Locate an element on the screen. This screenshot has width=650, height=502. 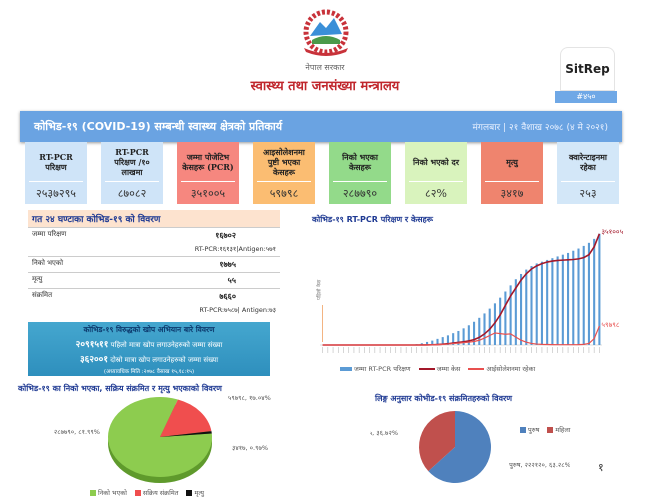
legend-item: महिला is located at coordinates (558, 429).